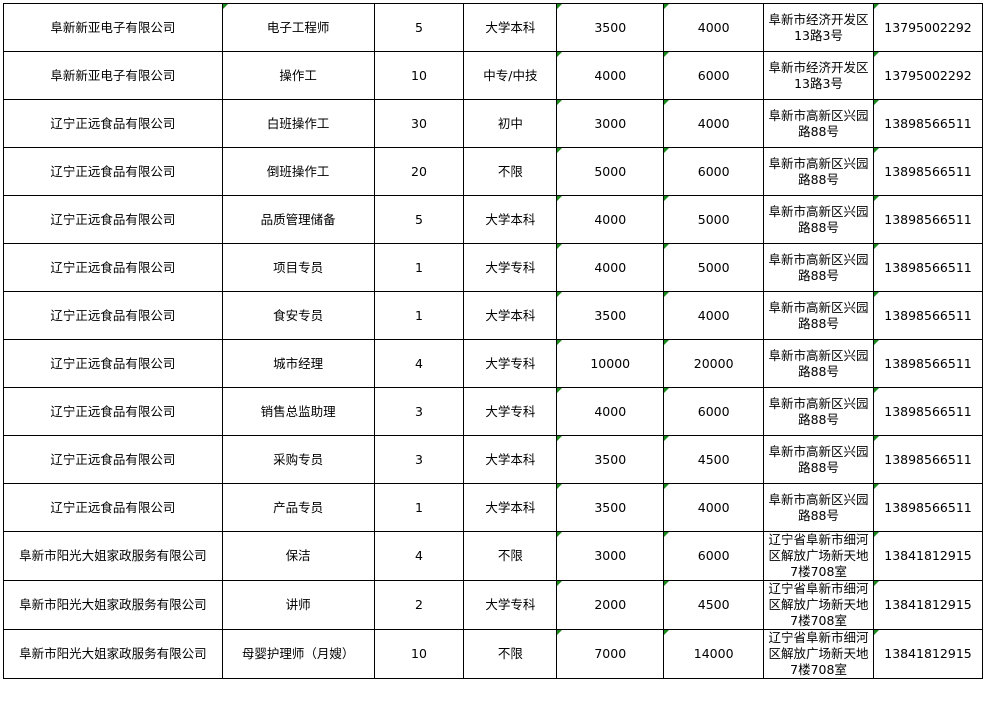  I want to click on salary-min-cell: 7000, so click(610, 654).